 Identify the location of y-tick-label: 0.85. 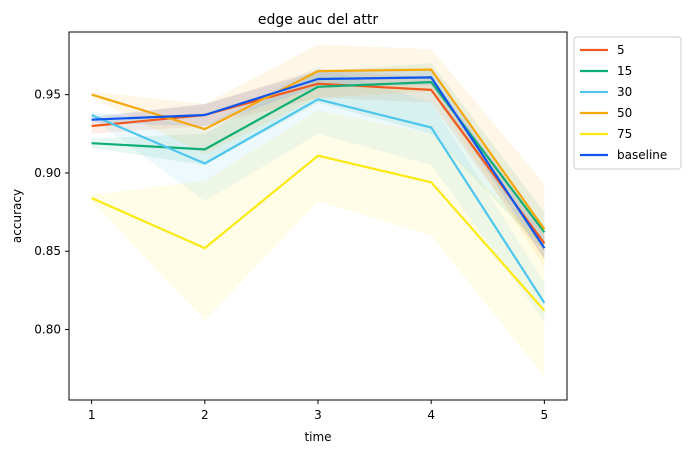
(47, 251).